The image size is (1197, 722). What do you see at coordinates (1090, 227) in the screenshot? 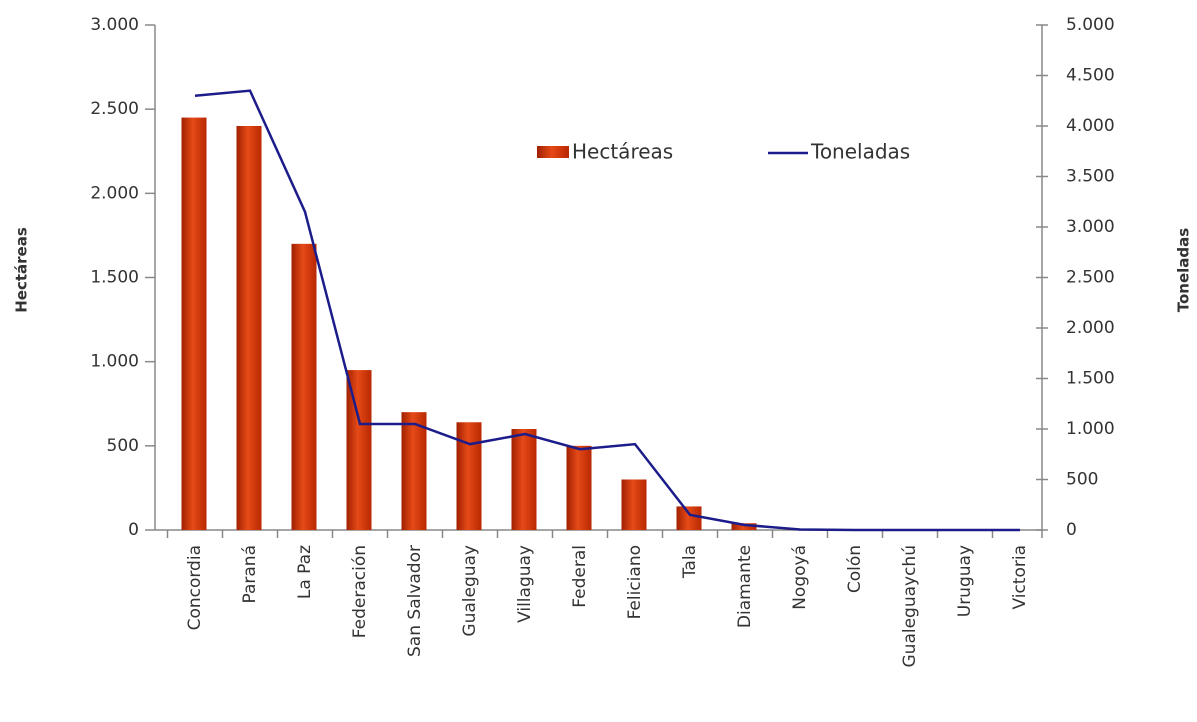
I see `y2-tick-label: 3.000` at bounding box center [1090, 227].